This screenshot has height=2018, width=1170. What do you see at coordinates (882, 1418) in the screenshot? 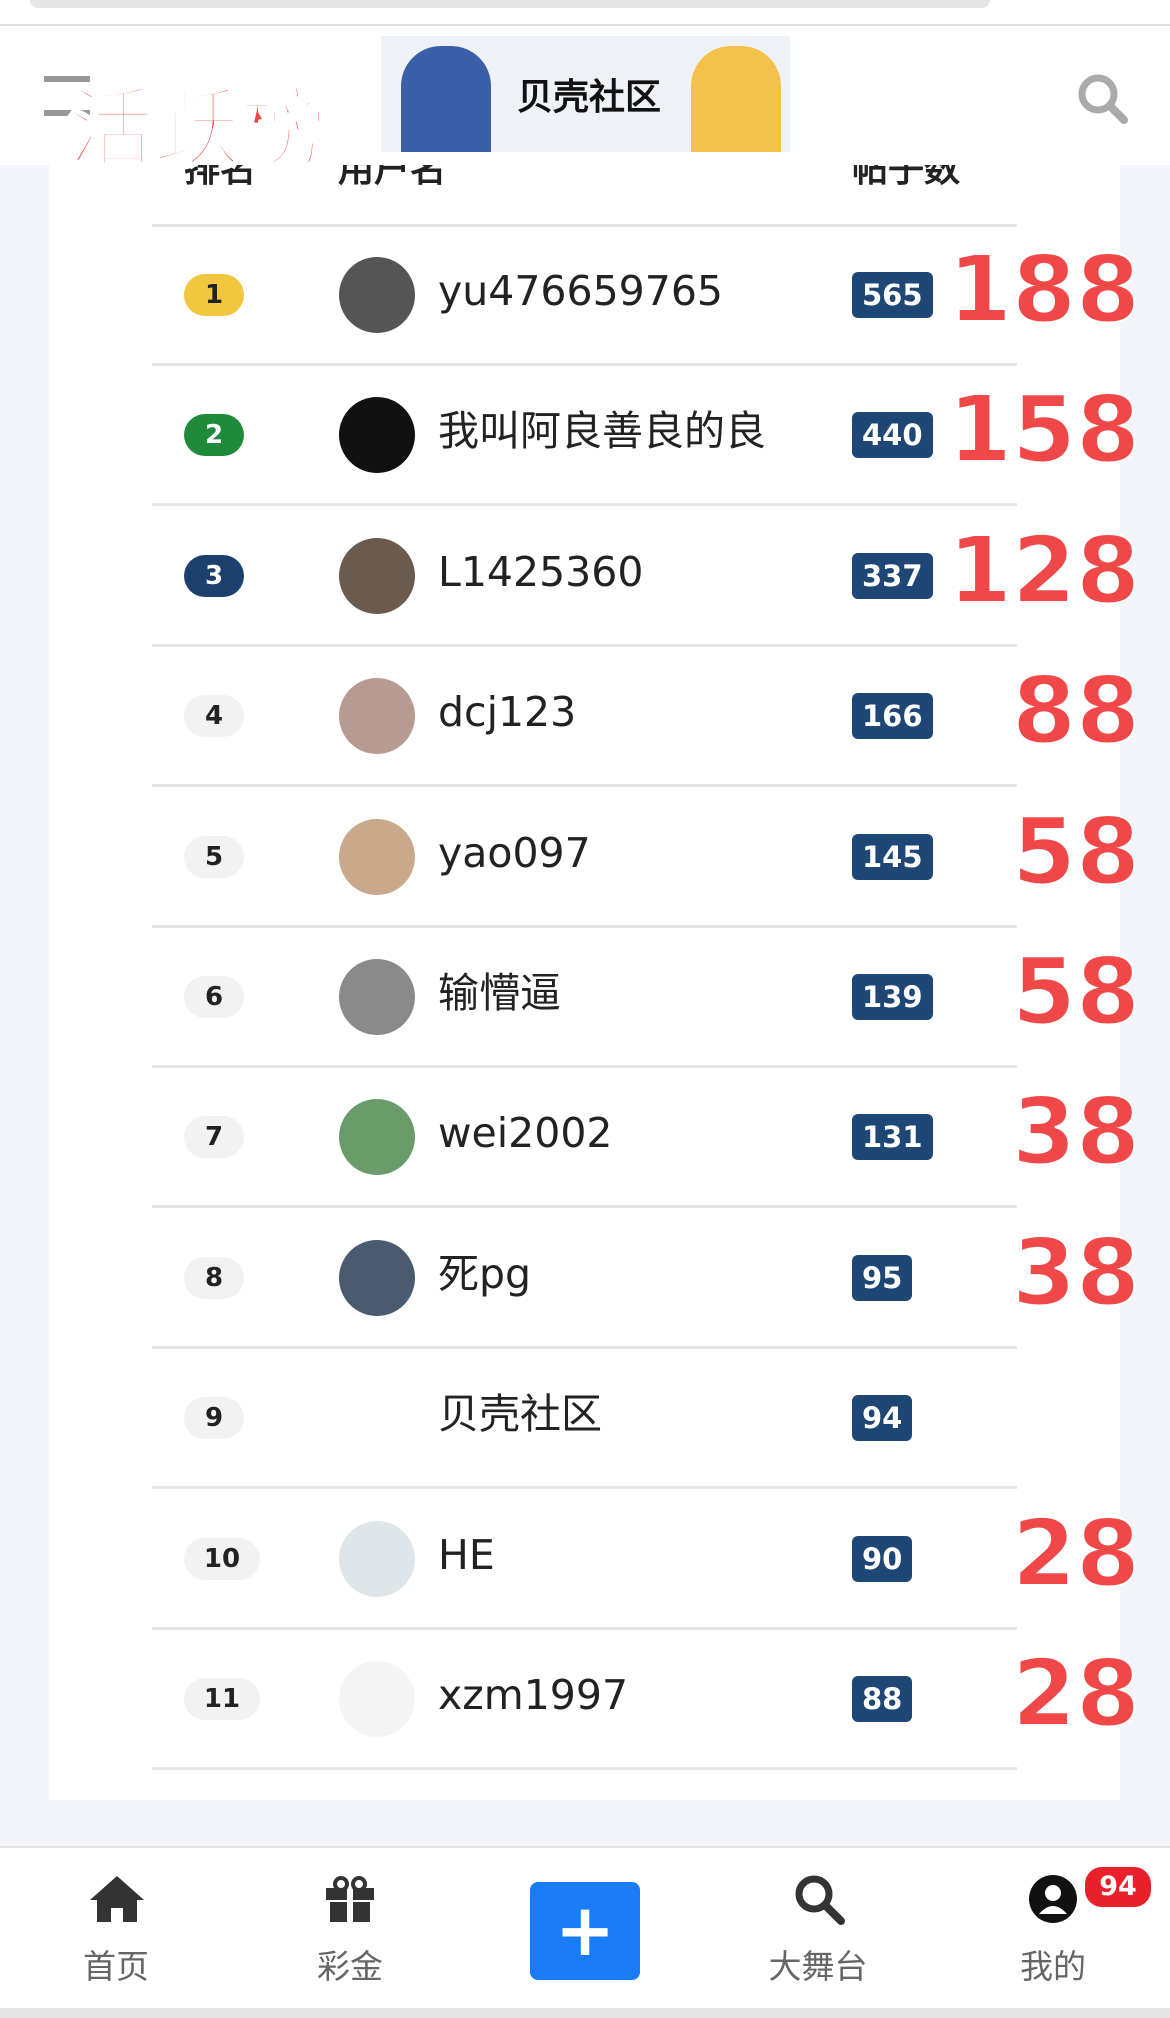
I see `post-count: 94` at bounding box center [882, 1418].